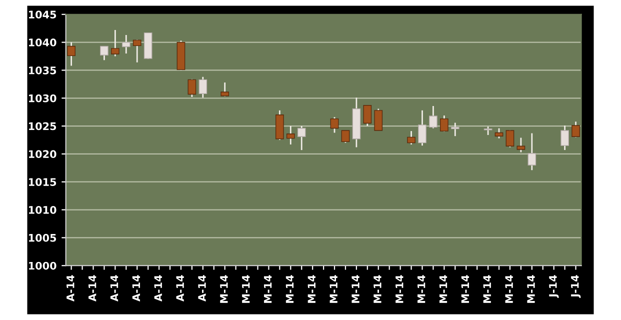  What do you see at coordinates (42, 70) in the screenshot?
I see `y-tick-label: 1035` at bounding box center [42, 70].